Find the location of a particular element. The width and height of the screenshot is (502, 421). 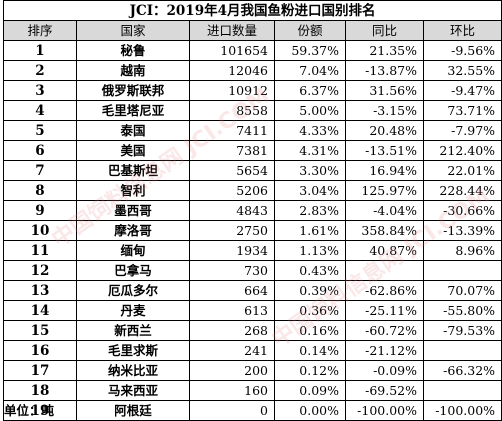

mom-cell: 22.01% is located at coordinates (462, 170).